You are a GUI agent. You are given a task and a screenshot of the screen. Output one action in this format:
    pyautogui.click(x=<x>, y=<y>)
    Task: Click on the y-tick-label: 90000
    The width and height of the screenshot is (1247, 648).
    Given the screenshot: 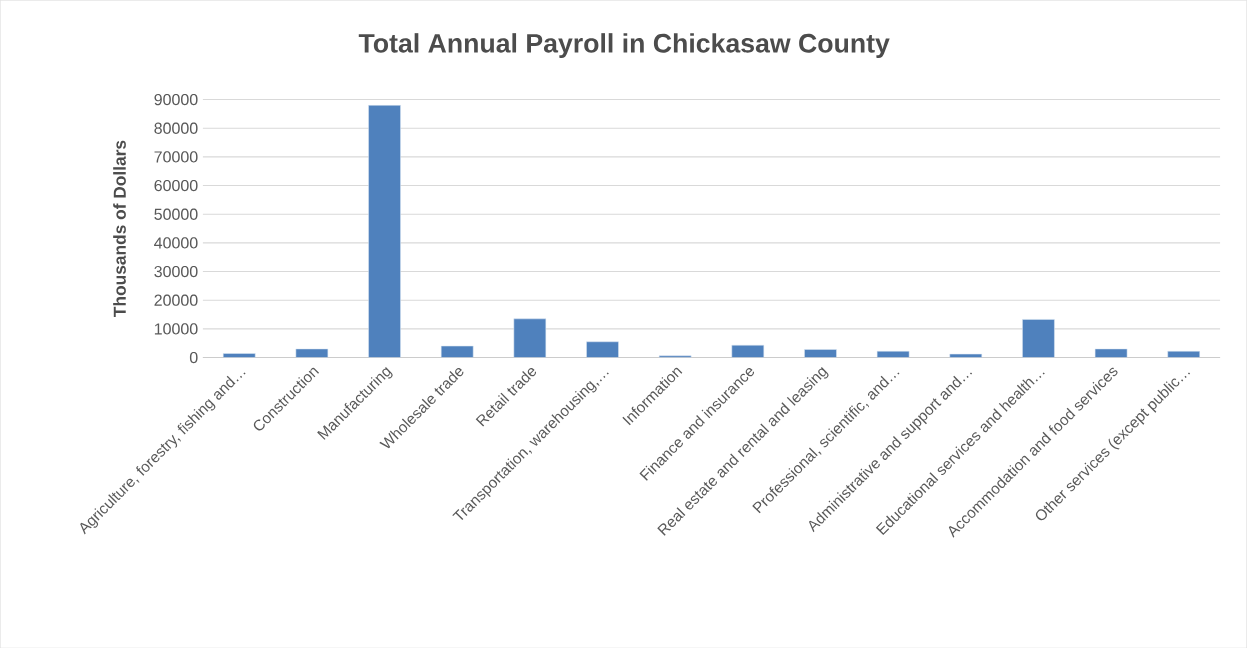 What is the action you would take?
    pyautogui.click(x=176, y=99)
    